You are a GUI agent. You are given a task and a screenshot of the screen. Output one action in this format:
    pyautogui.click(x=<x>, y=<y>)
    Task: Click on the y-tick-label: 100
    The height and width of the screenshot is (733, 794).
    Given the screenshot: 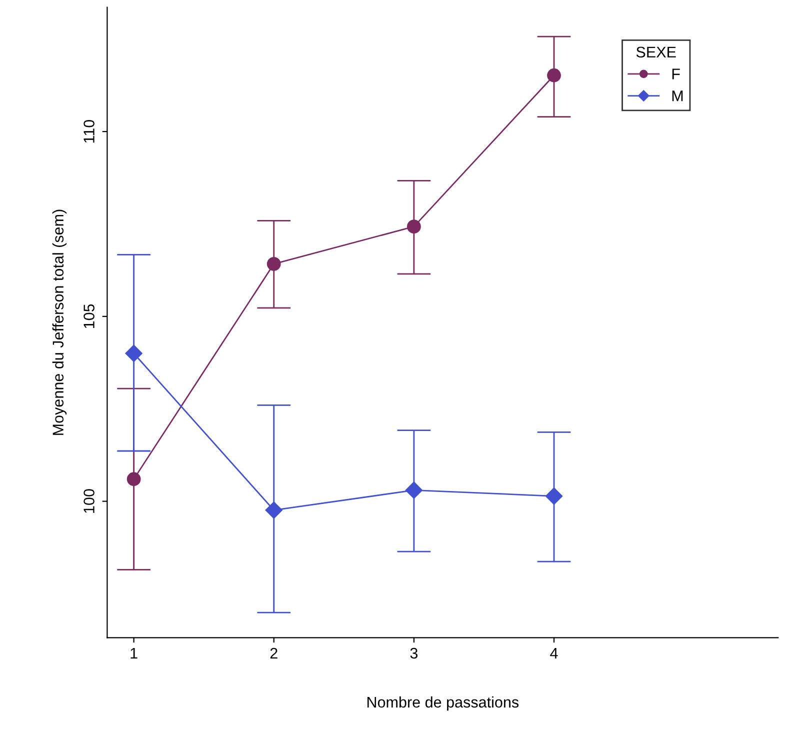 What is the action you would take?
    pyautogui.click(x=89, y=501)
    